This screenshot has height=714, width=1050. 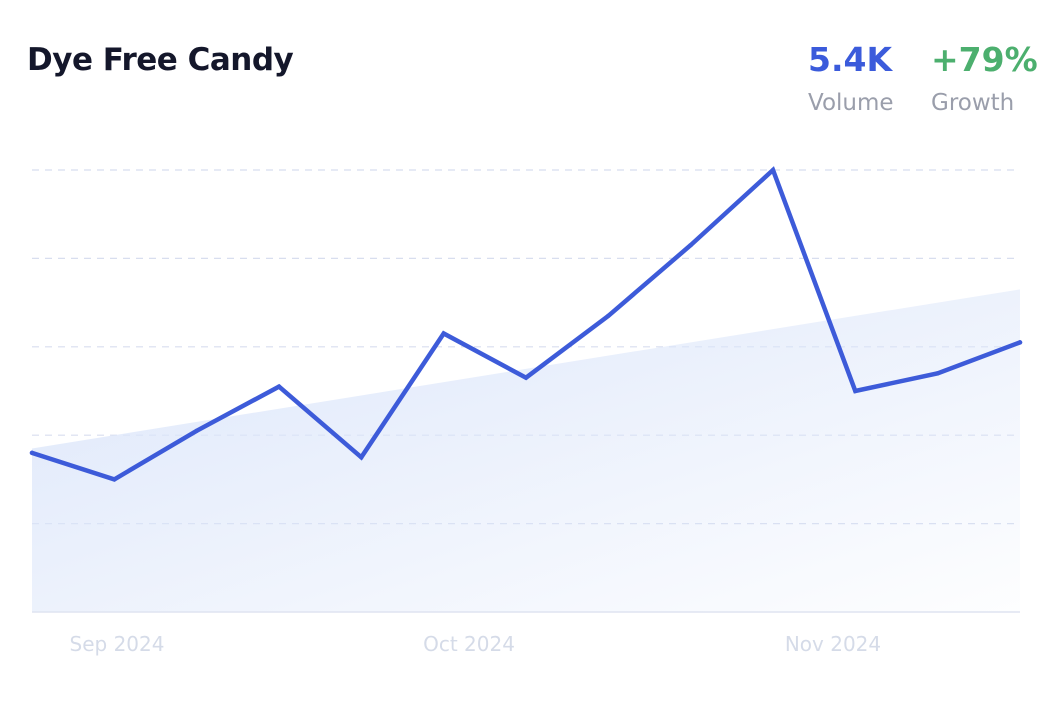 What do you see at coordinates (160, 60) in the screenshot?
I see `chart-title: Dye Free Candy` at bounding box center [160, 60].